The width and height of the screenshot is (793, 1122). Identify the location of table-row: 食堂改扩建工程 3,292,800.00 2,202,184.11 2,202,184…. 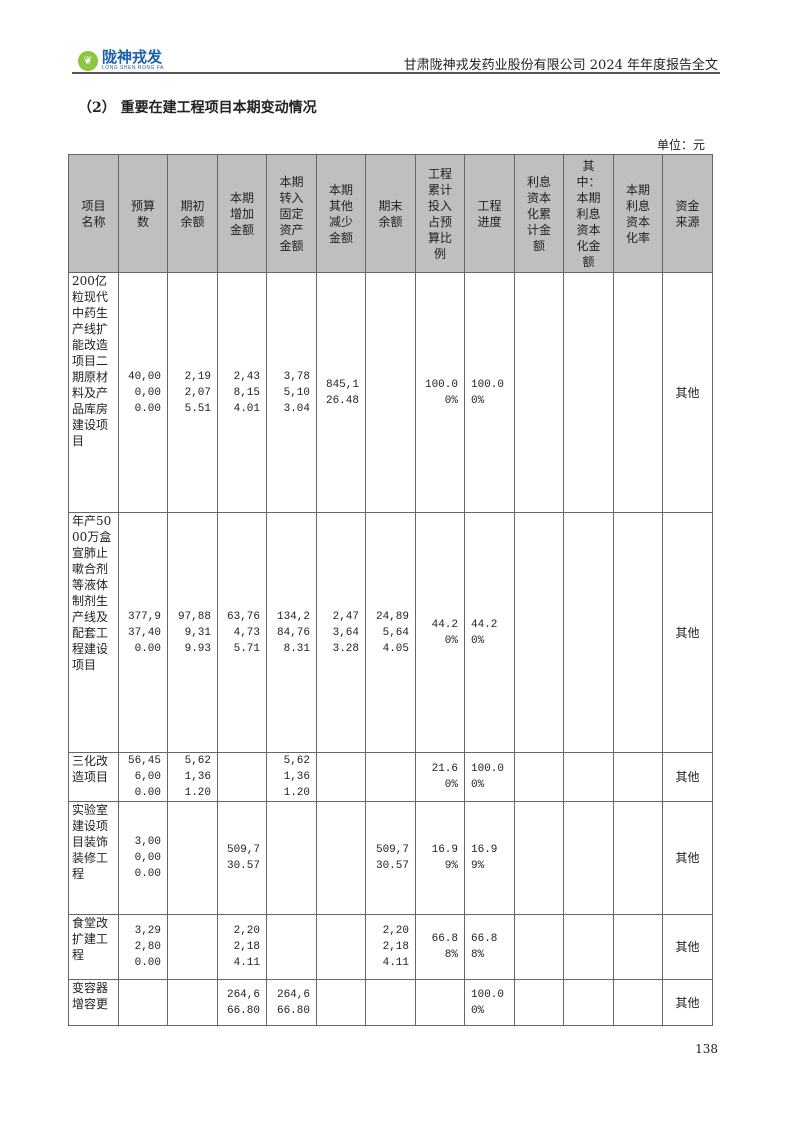
(390, 947).